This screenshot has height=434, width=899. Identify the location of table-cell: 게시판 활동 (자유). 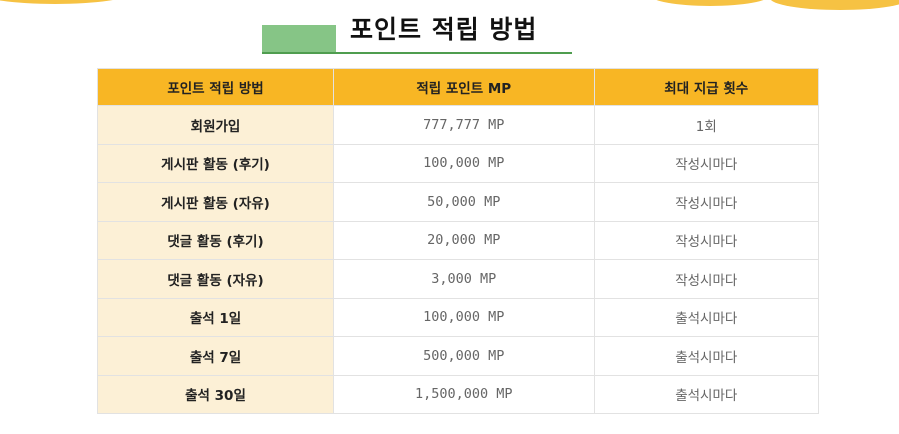
(215, 202).